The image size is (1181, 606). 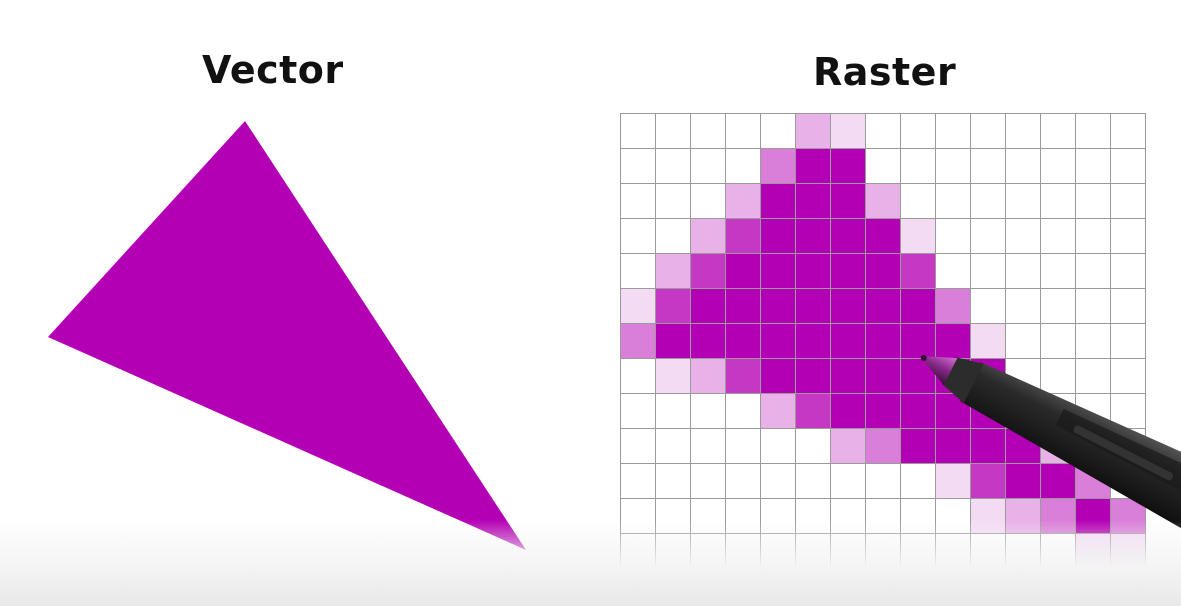 What do you see at coordinates (1050, 446) in the screenshot?
I see `stylus-pen-icon` at bounding box center [1050, 446].